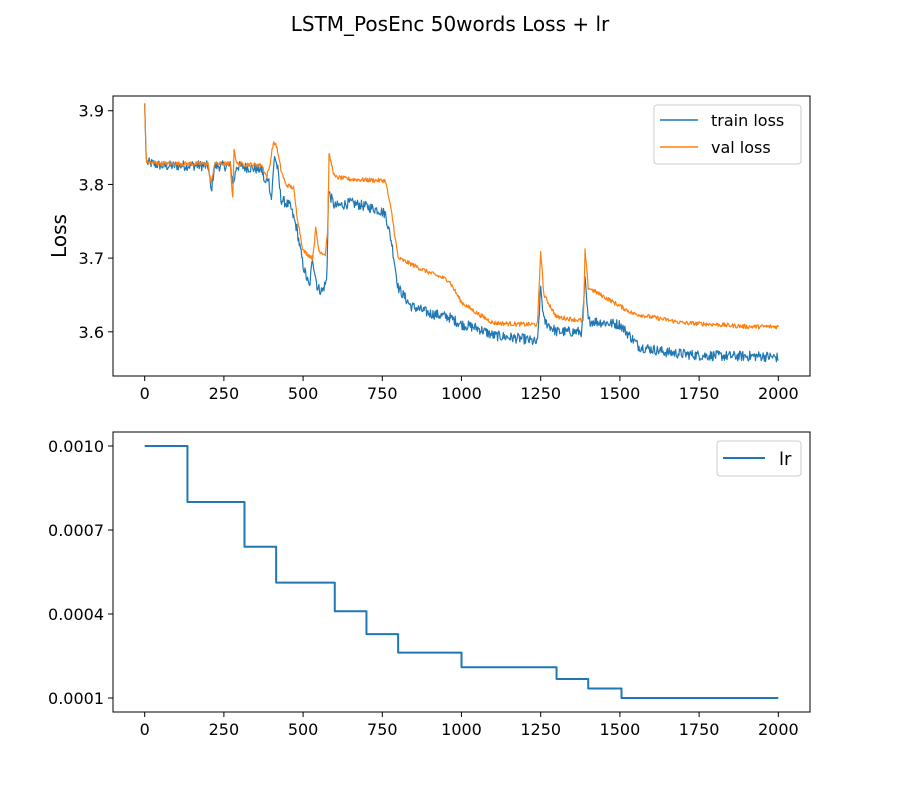 Image resolution: width=900 pixels, height=800 pixels. What do you see at coordinates (91, 258) in the screenshot?
I see `y-tick-label: 3.7` at bounding box center [91, 258].